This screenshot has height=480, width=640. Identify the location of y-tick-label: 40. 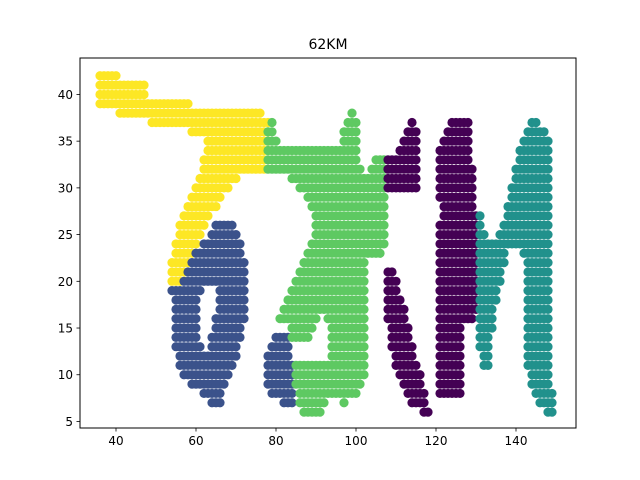
(65, 95).